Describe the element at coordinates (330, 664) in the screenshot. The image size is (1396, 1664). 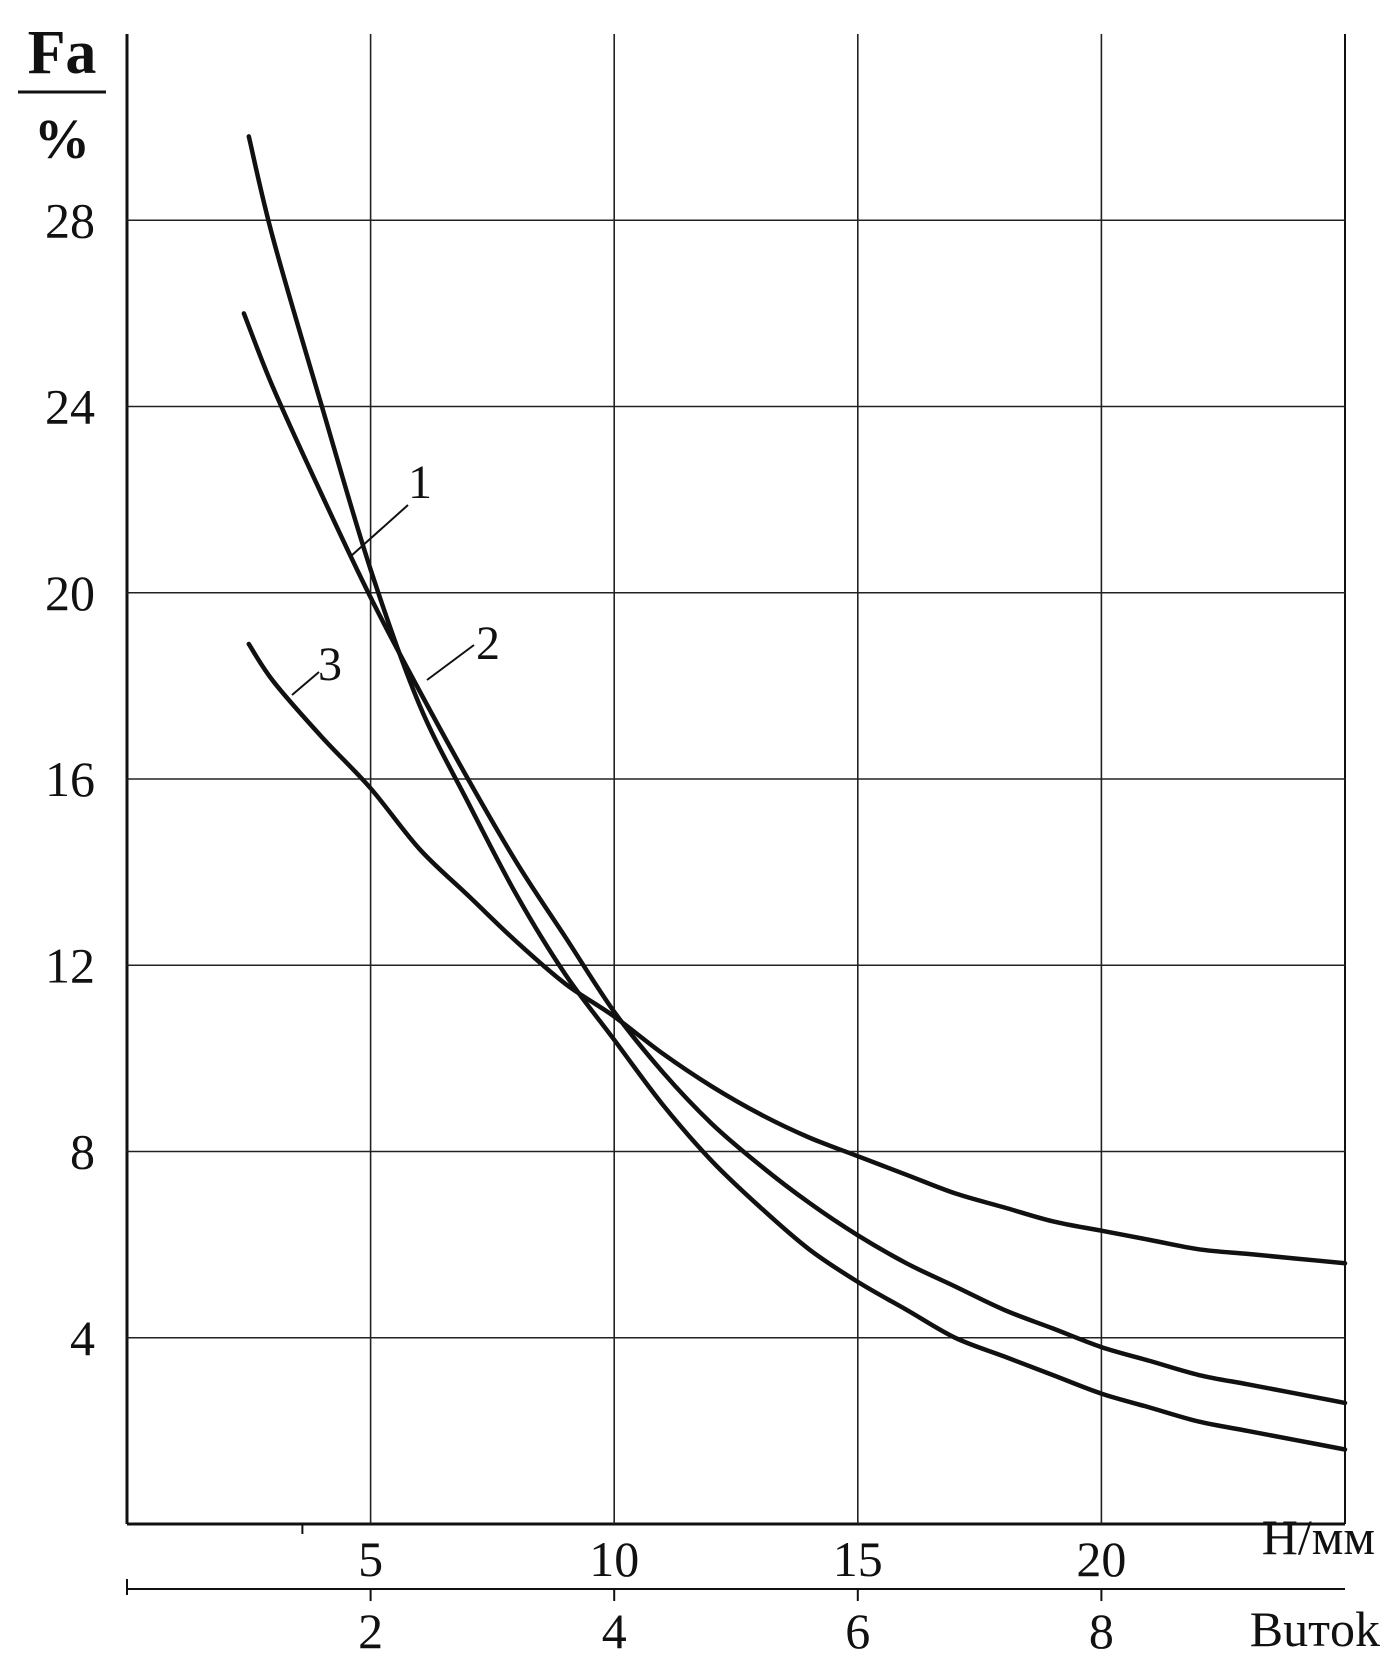
I see `series-3-label: 3` at that location.